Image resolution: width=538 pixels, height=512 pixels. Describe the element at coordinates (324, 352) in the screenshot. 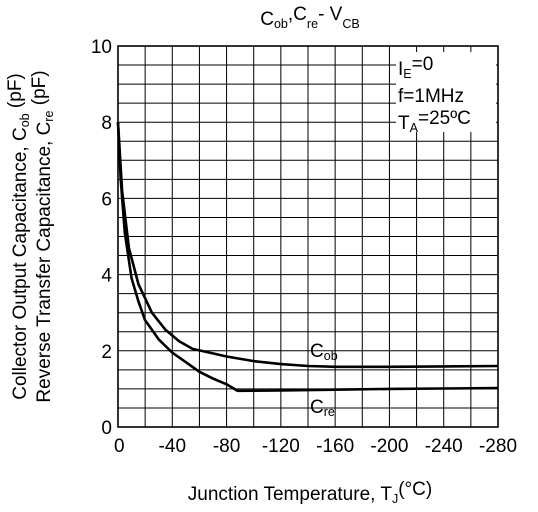

I see `series-label-cob: Cob` at that location.